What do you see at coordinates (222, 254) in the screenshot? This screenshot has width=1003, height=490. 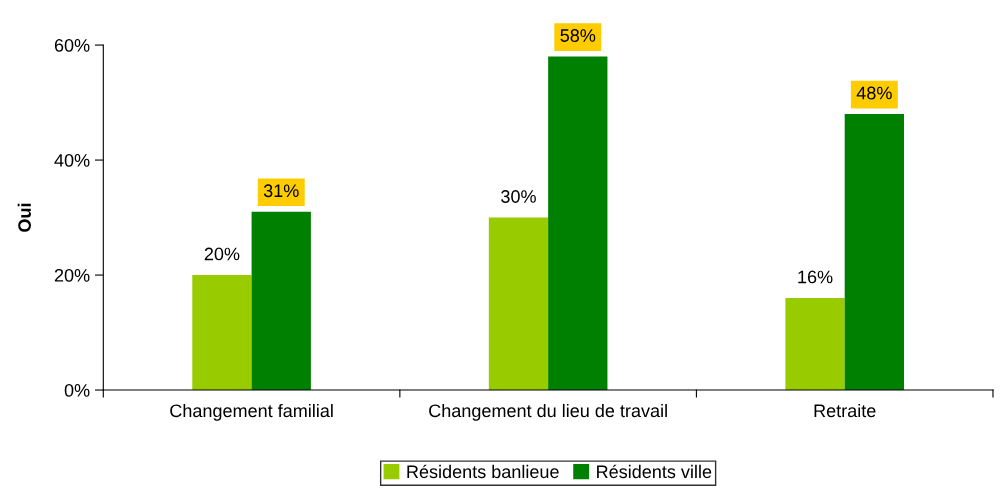 I see `data-label: 20%` at bounding box center [222, 254].